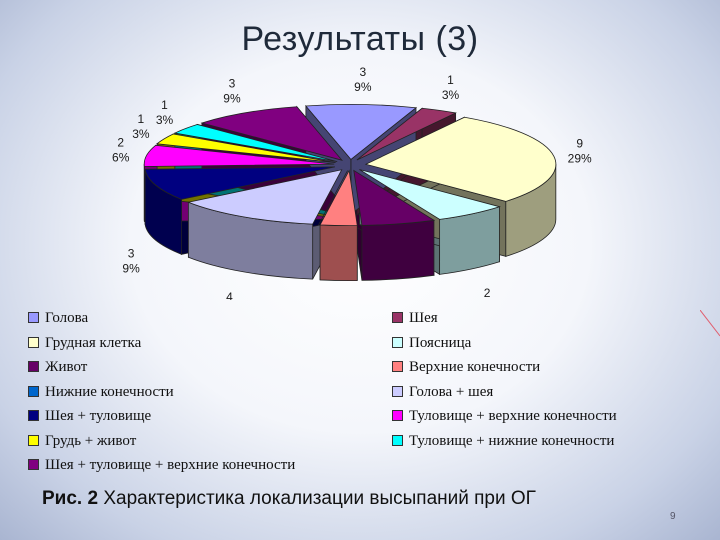 This screenshot has height=540, width=720. I want to click on slice-value-label-10: 1, so click(141, 119).